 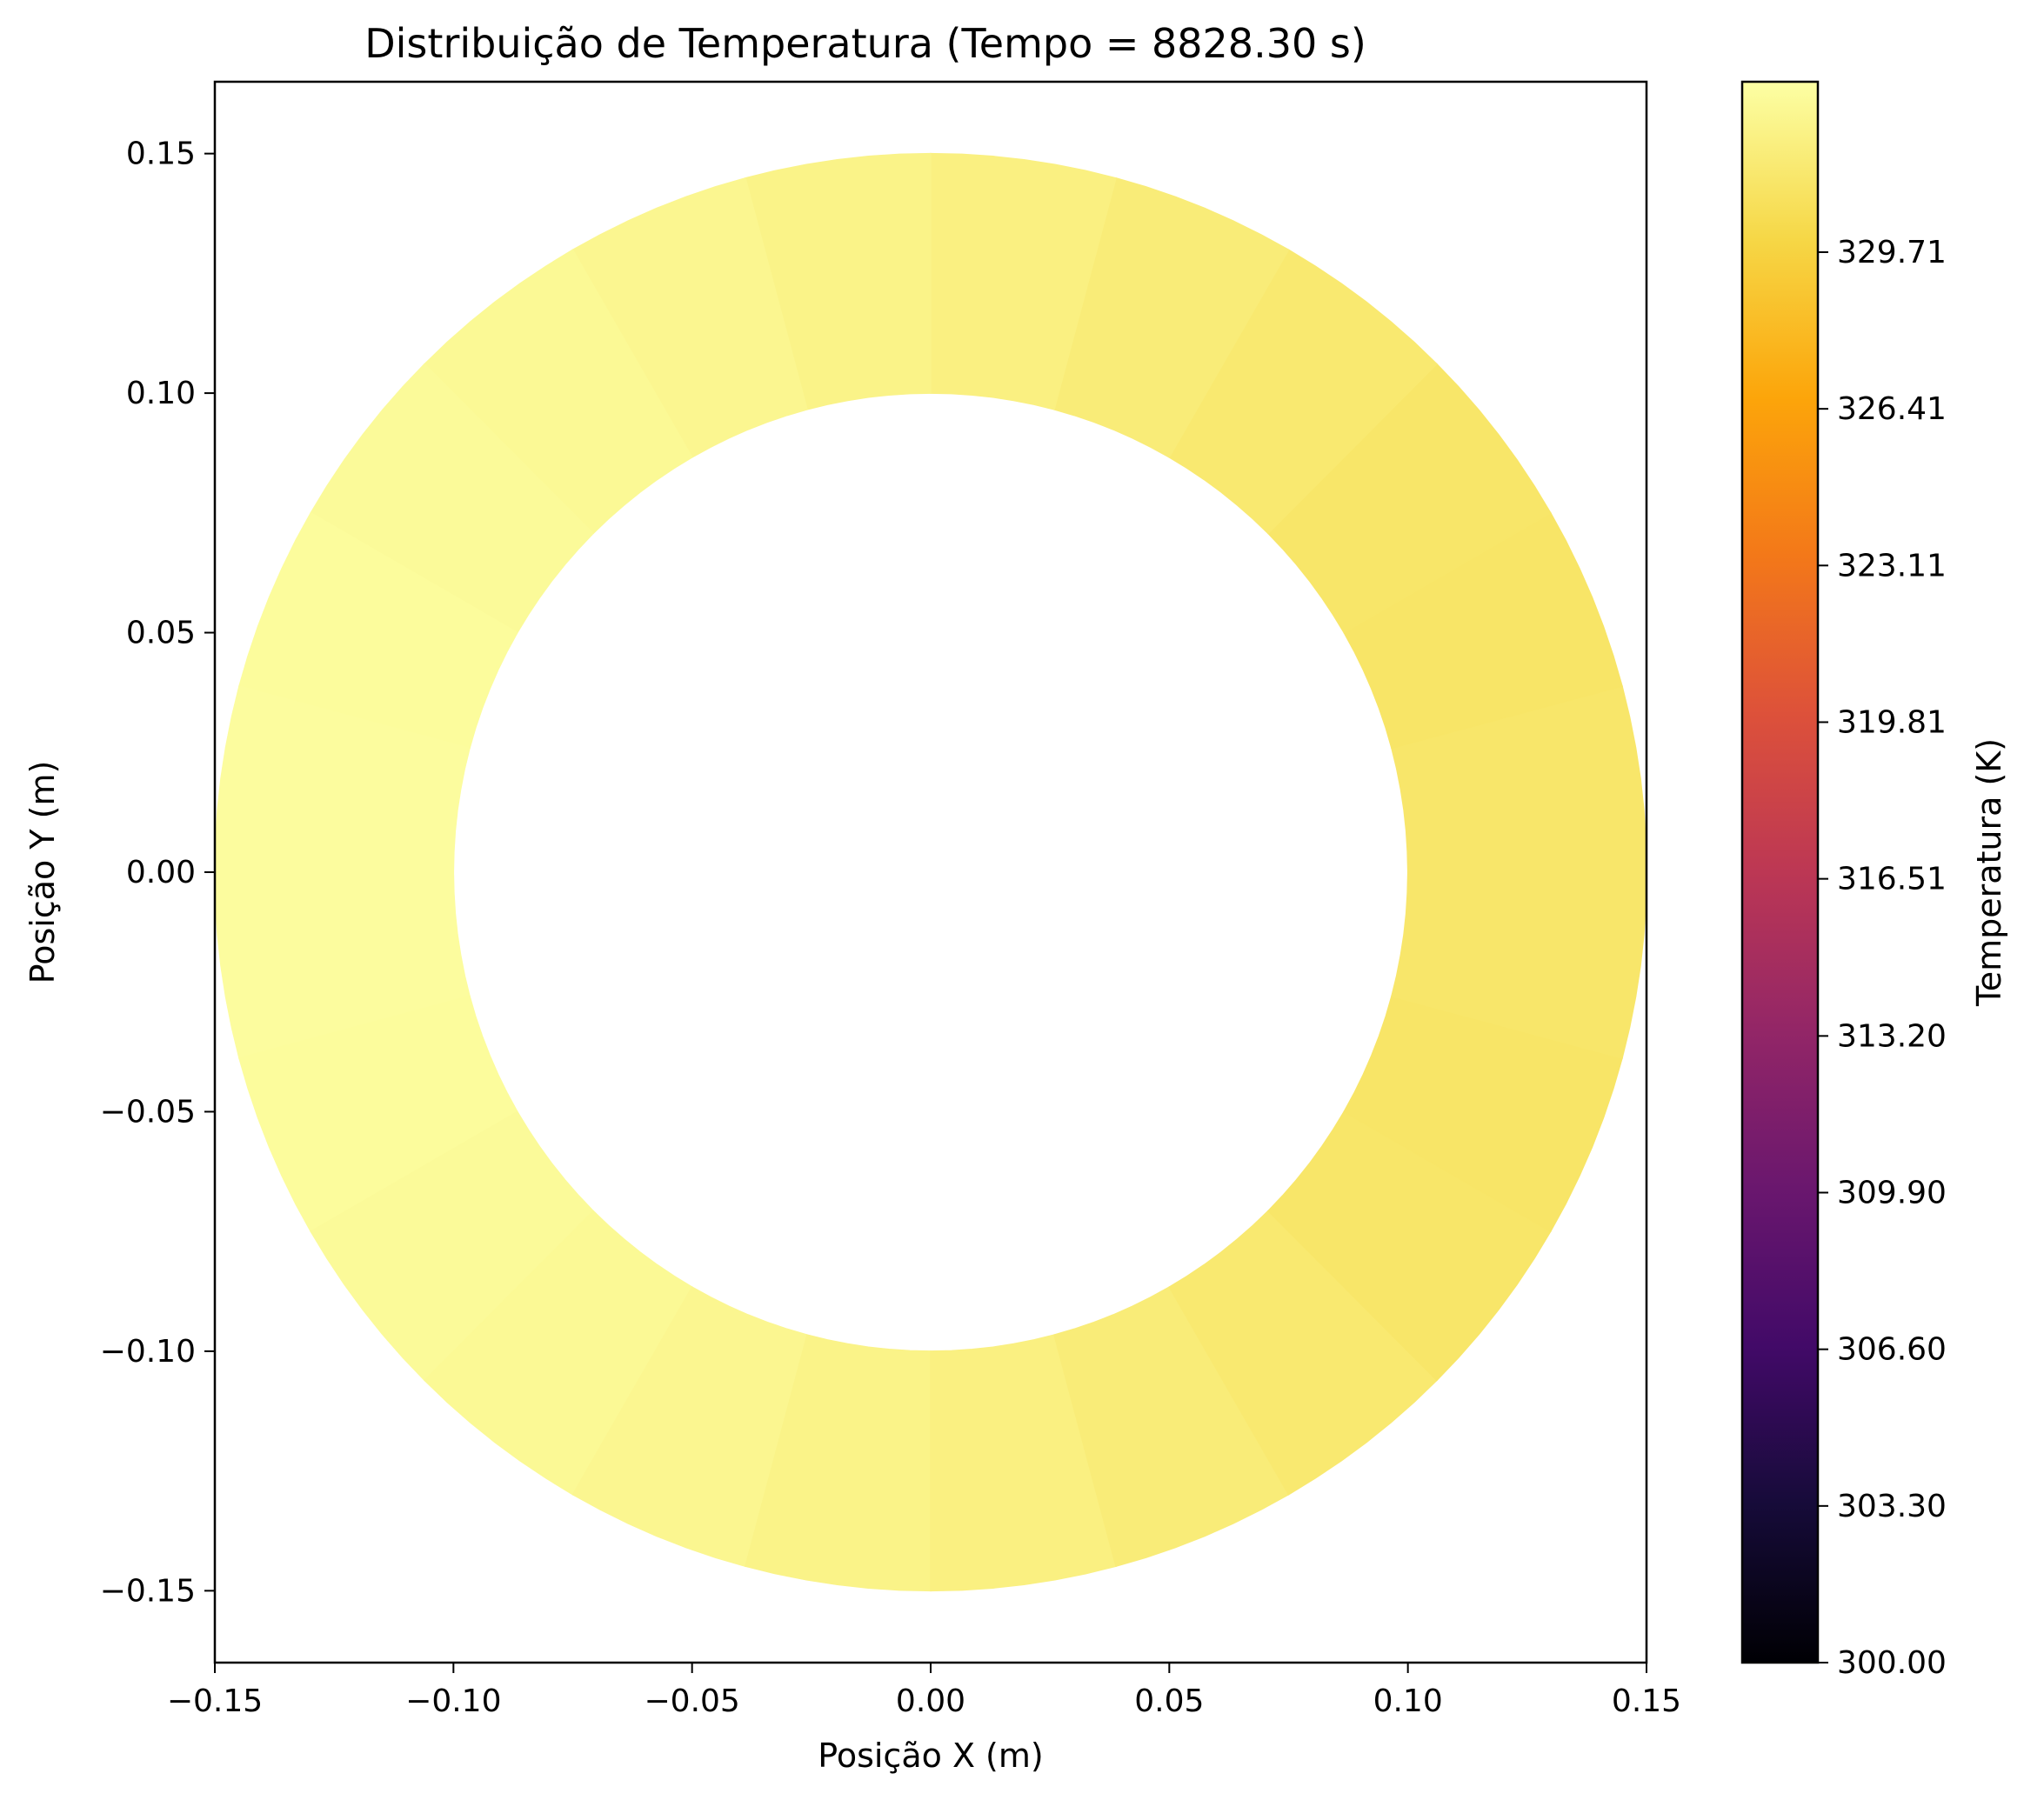 I want to click on y-tick-label: 0.05, so click(x=161, y=633).